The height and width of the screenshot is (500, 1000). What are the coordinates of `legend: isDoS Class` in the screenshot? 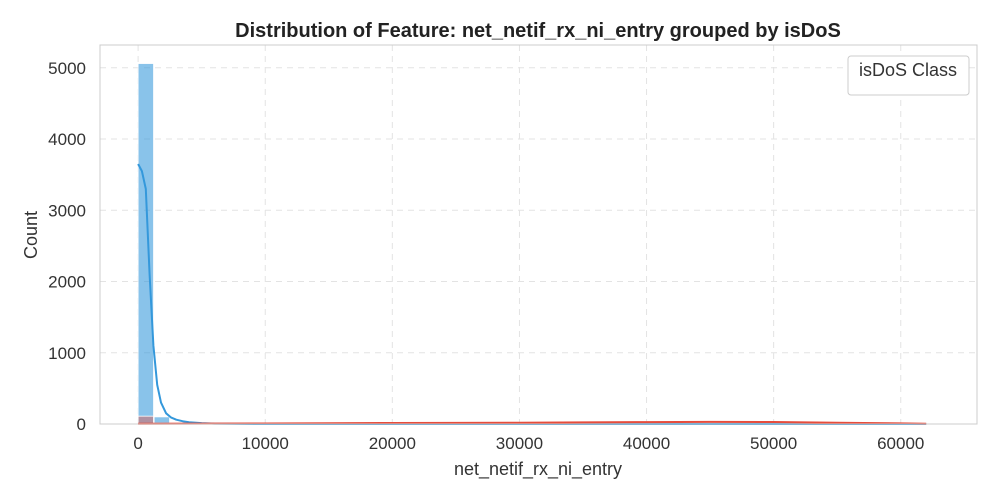 It's located at (908, 75).